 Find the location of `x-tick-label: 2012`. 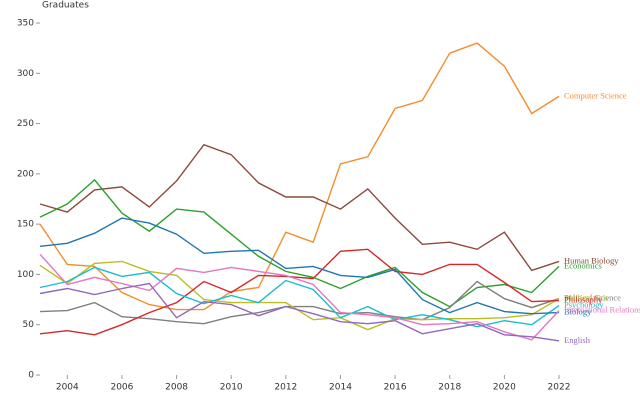

x-tick-label: 2012 is located at coordinates (285, 388).